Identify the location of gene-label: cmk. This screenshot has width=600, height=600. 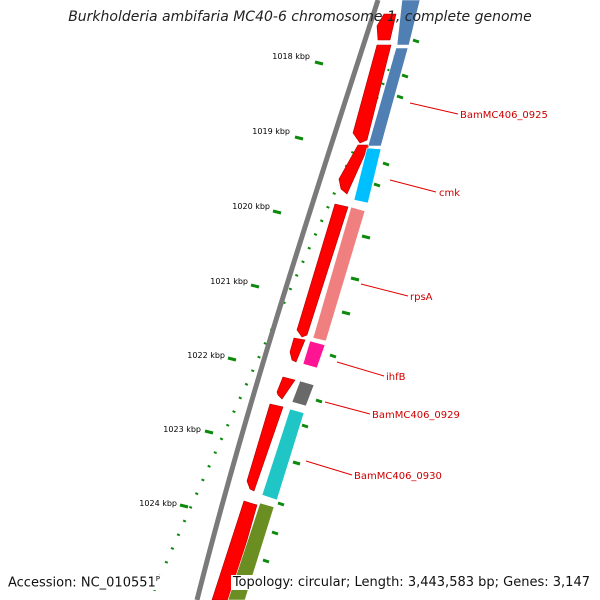
(449, 193).